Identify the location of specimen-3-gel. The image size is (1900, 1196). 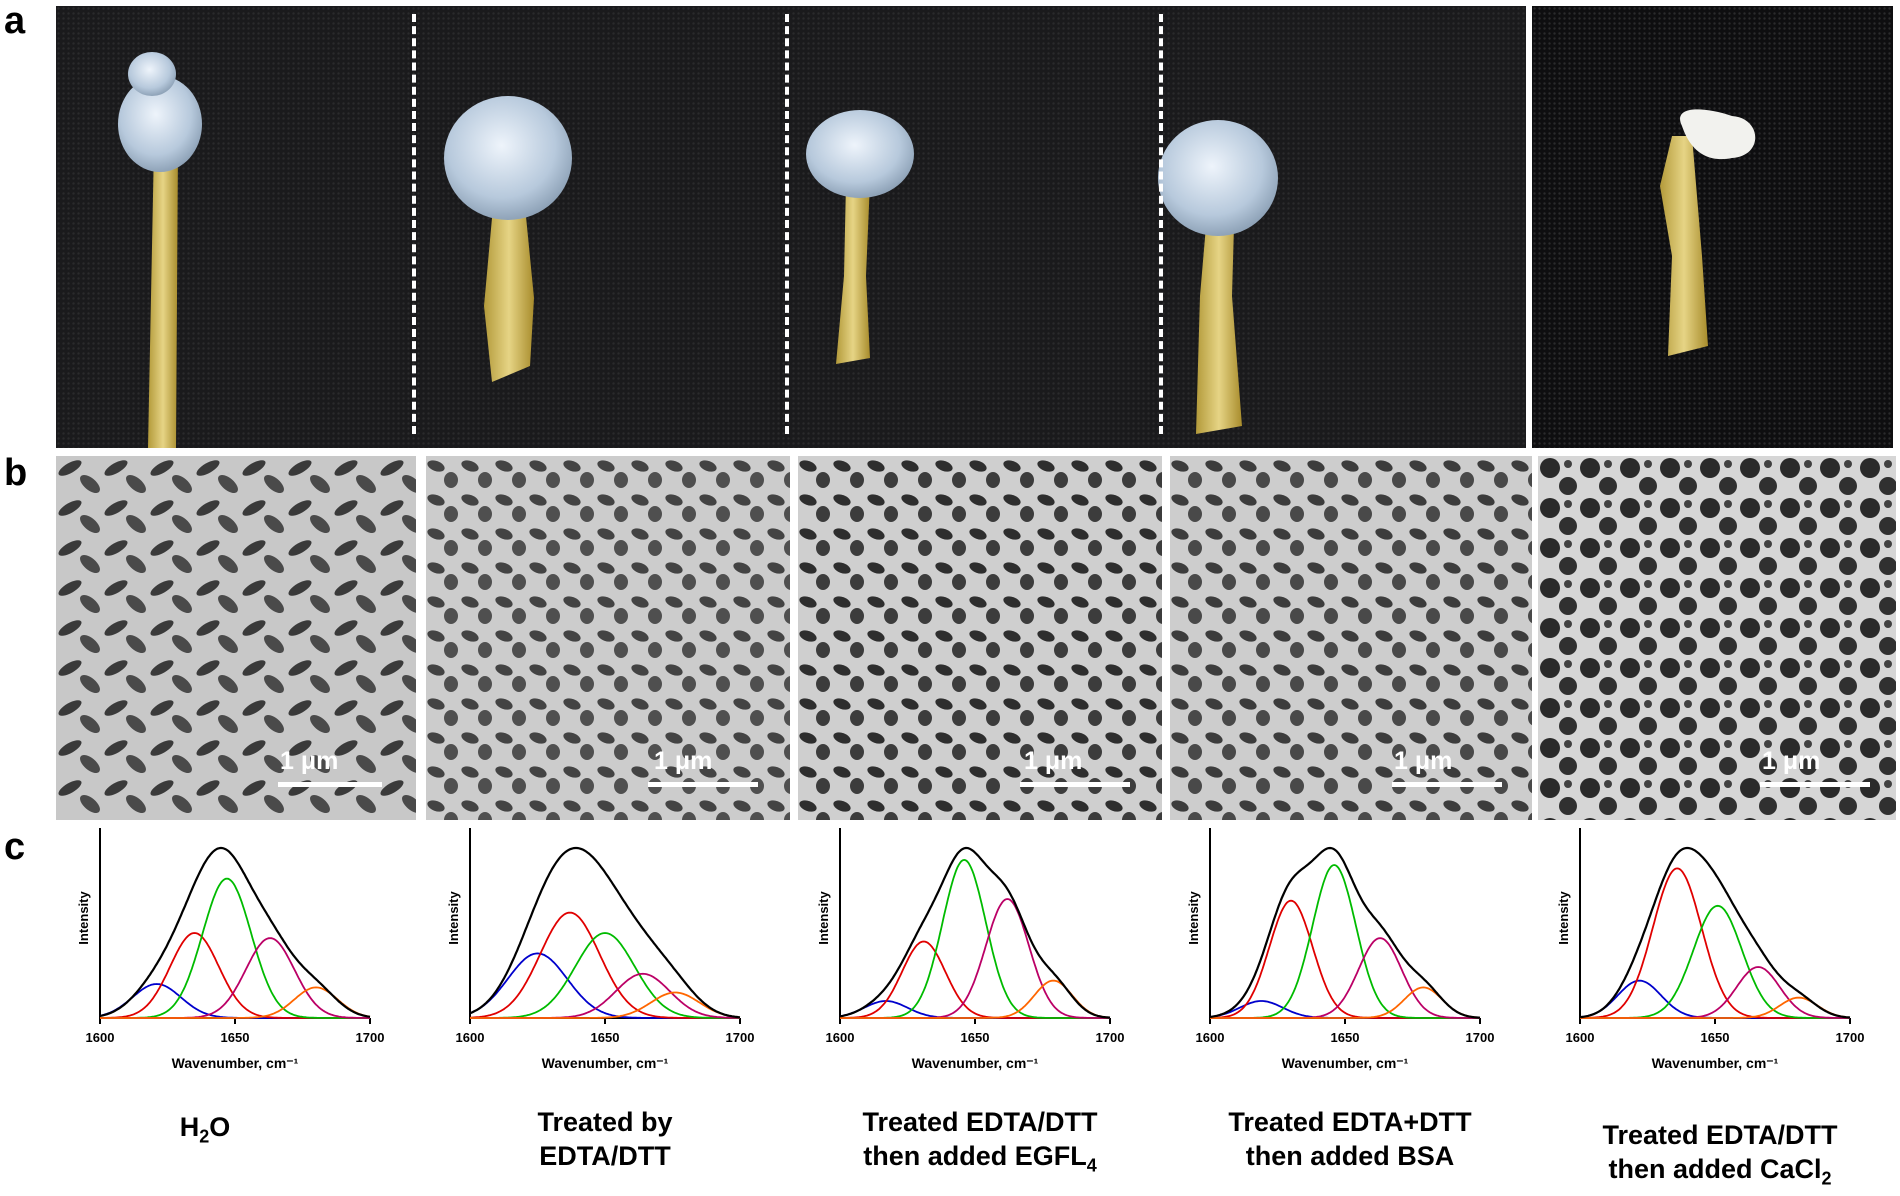
(860, 154).